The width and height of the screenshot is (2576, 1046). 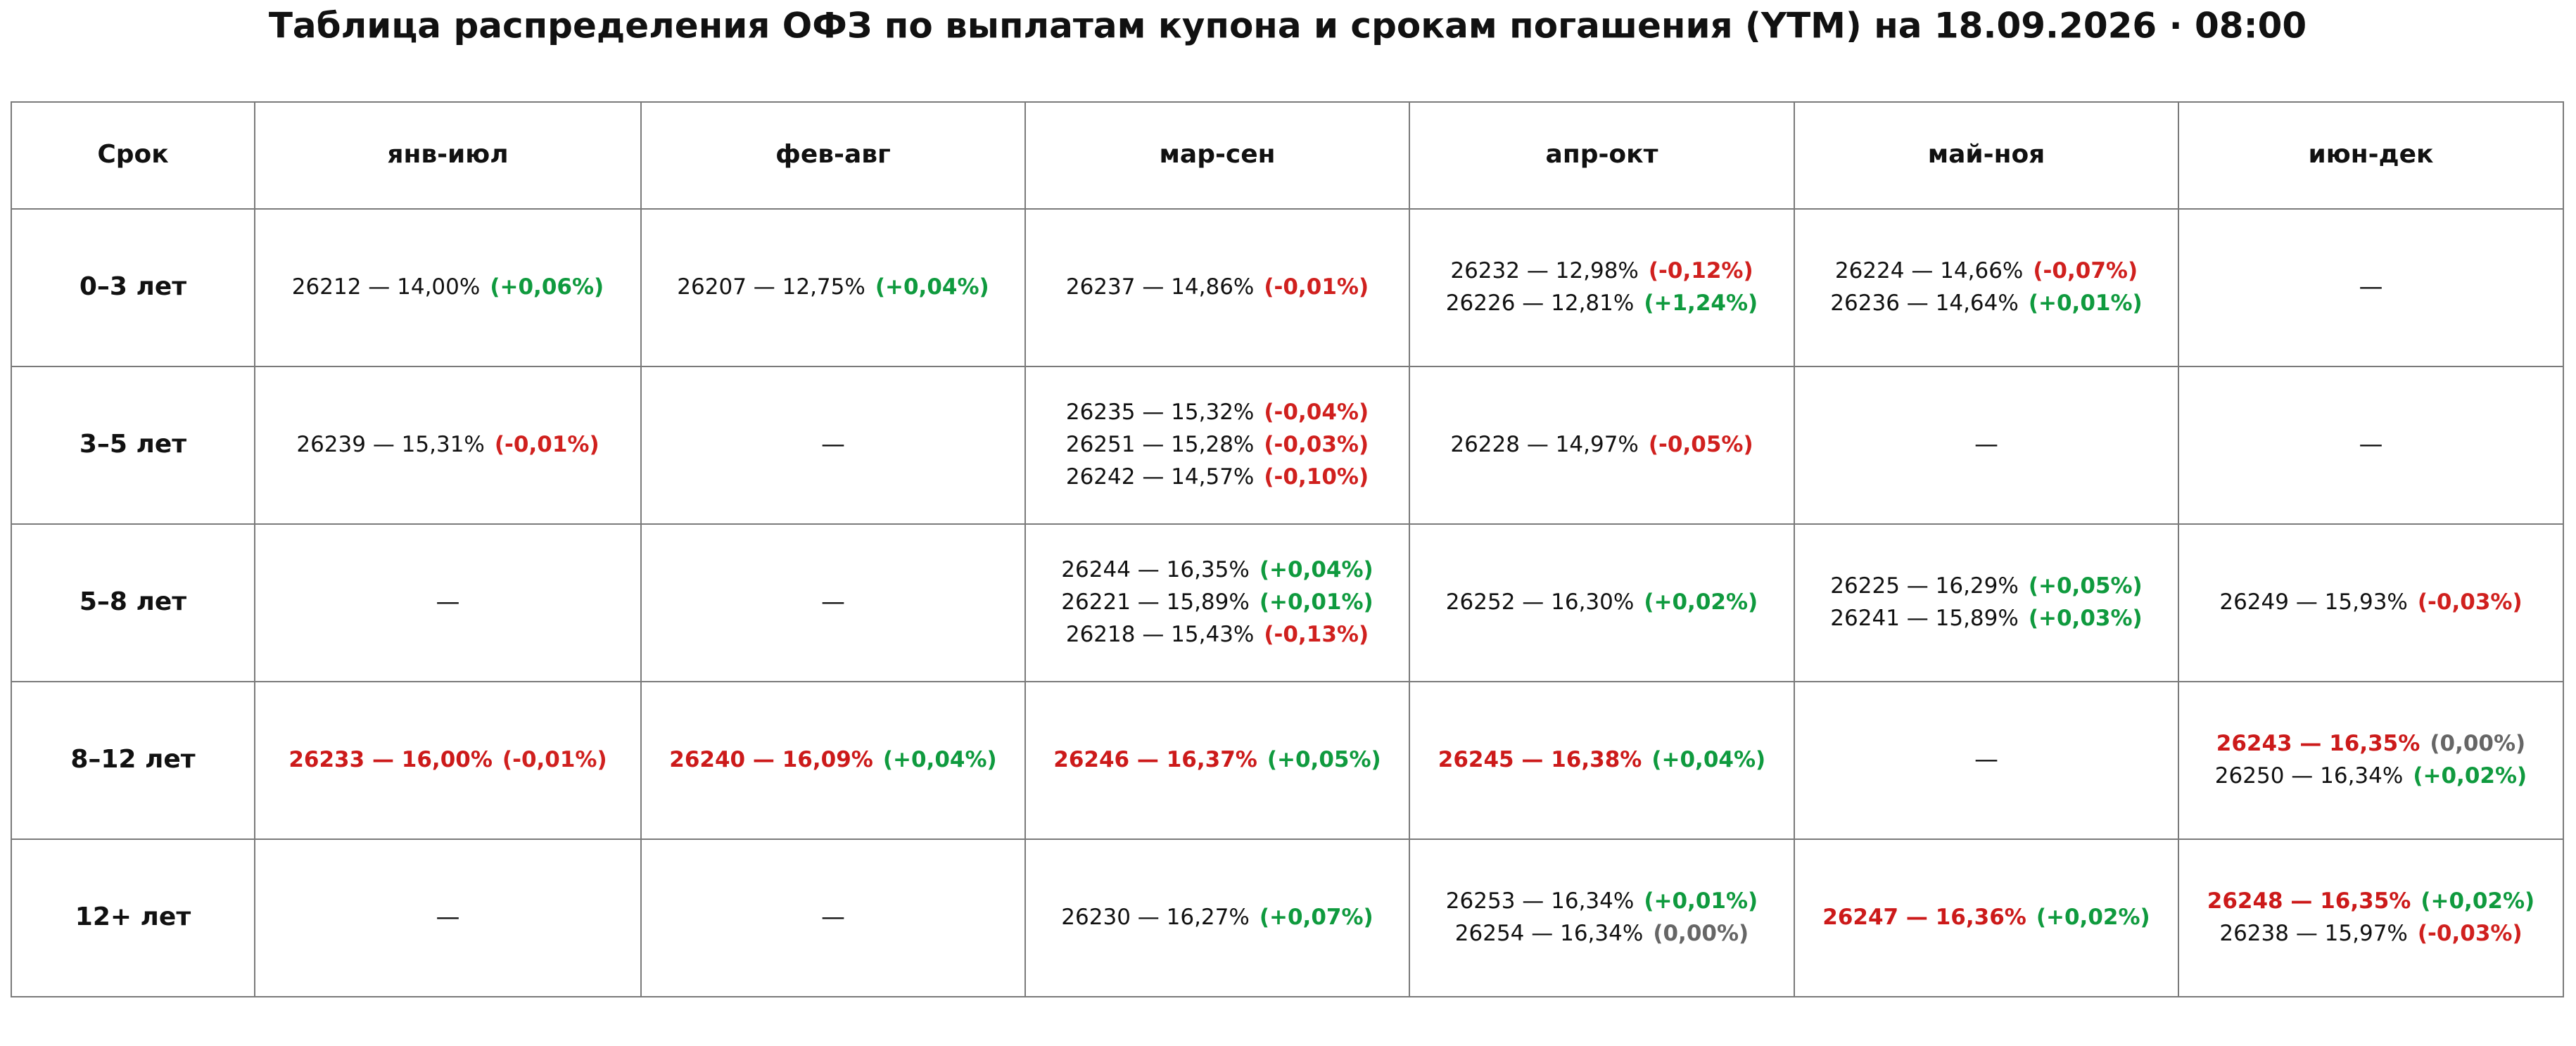 What do you see at coordinates (1324, 760) in the screenshot?
I see `yield-change: (+0,05%)` at bounding box center [1324, 760].